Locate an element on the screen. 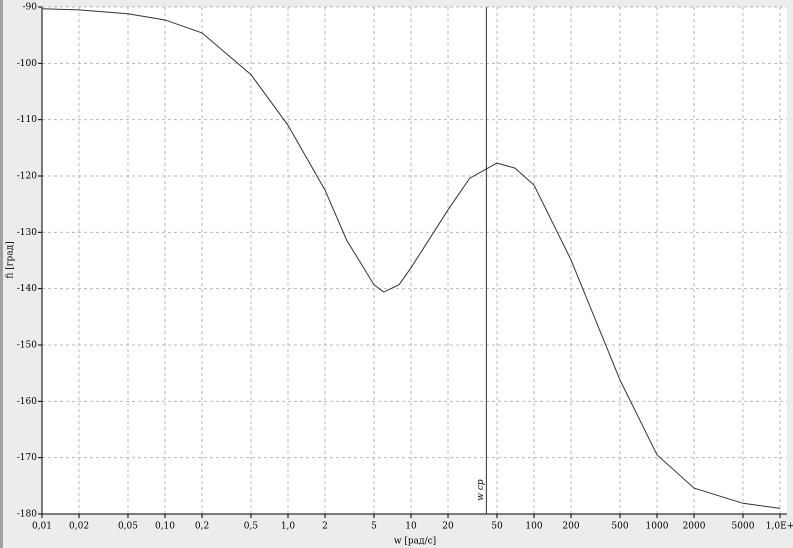  y-tick-label: -140 is located at coordinates (27, 289).